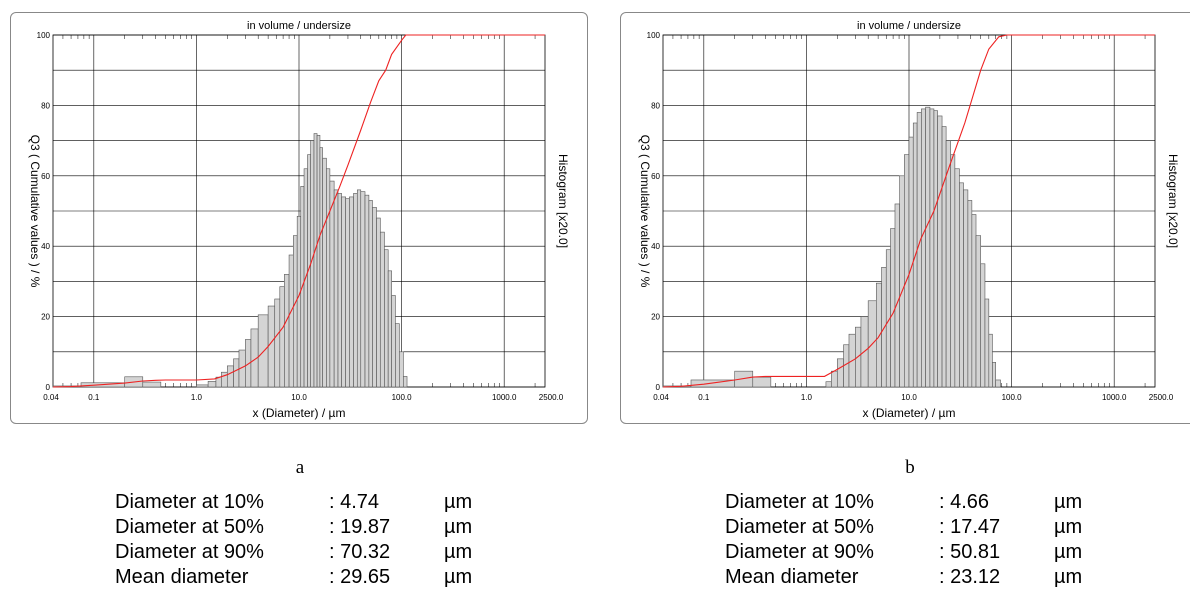 The width and height of the screenshot is (1190, 600). Describe the element at coordinates (970, 577) in the screenshot. I see `stat-value: : 23.12` at that location.